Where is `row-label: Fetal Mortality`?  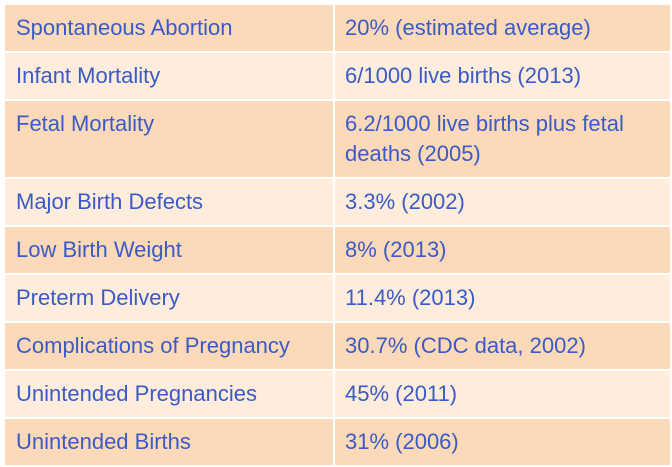 row-label: Fetal Mortality is located at coordinates (170, 139).